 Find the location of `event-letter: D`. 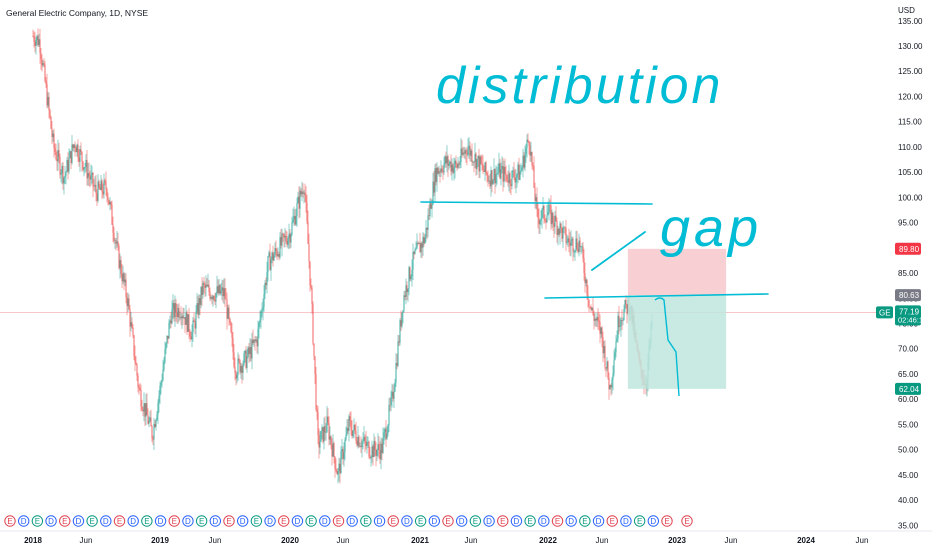

event-letter: D is located at coordinates (544, 521).